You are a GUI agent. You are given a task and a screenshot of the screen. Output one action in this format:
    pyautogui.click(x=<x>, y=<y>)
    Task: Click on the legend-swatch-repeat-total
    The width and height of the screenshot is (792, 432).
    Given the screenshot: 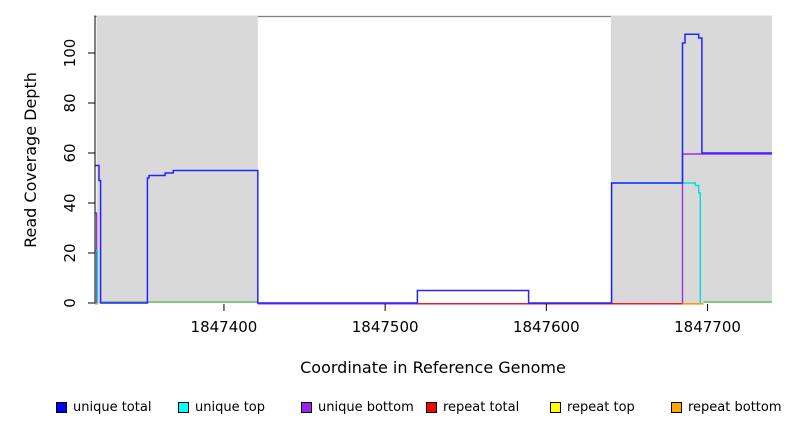 What is the action you would take?
    pyautogui.click(x=431, y=407)
    